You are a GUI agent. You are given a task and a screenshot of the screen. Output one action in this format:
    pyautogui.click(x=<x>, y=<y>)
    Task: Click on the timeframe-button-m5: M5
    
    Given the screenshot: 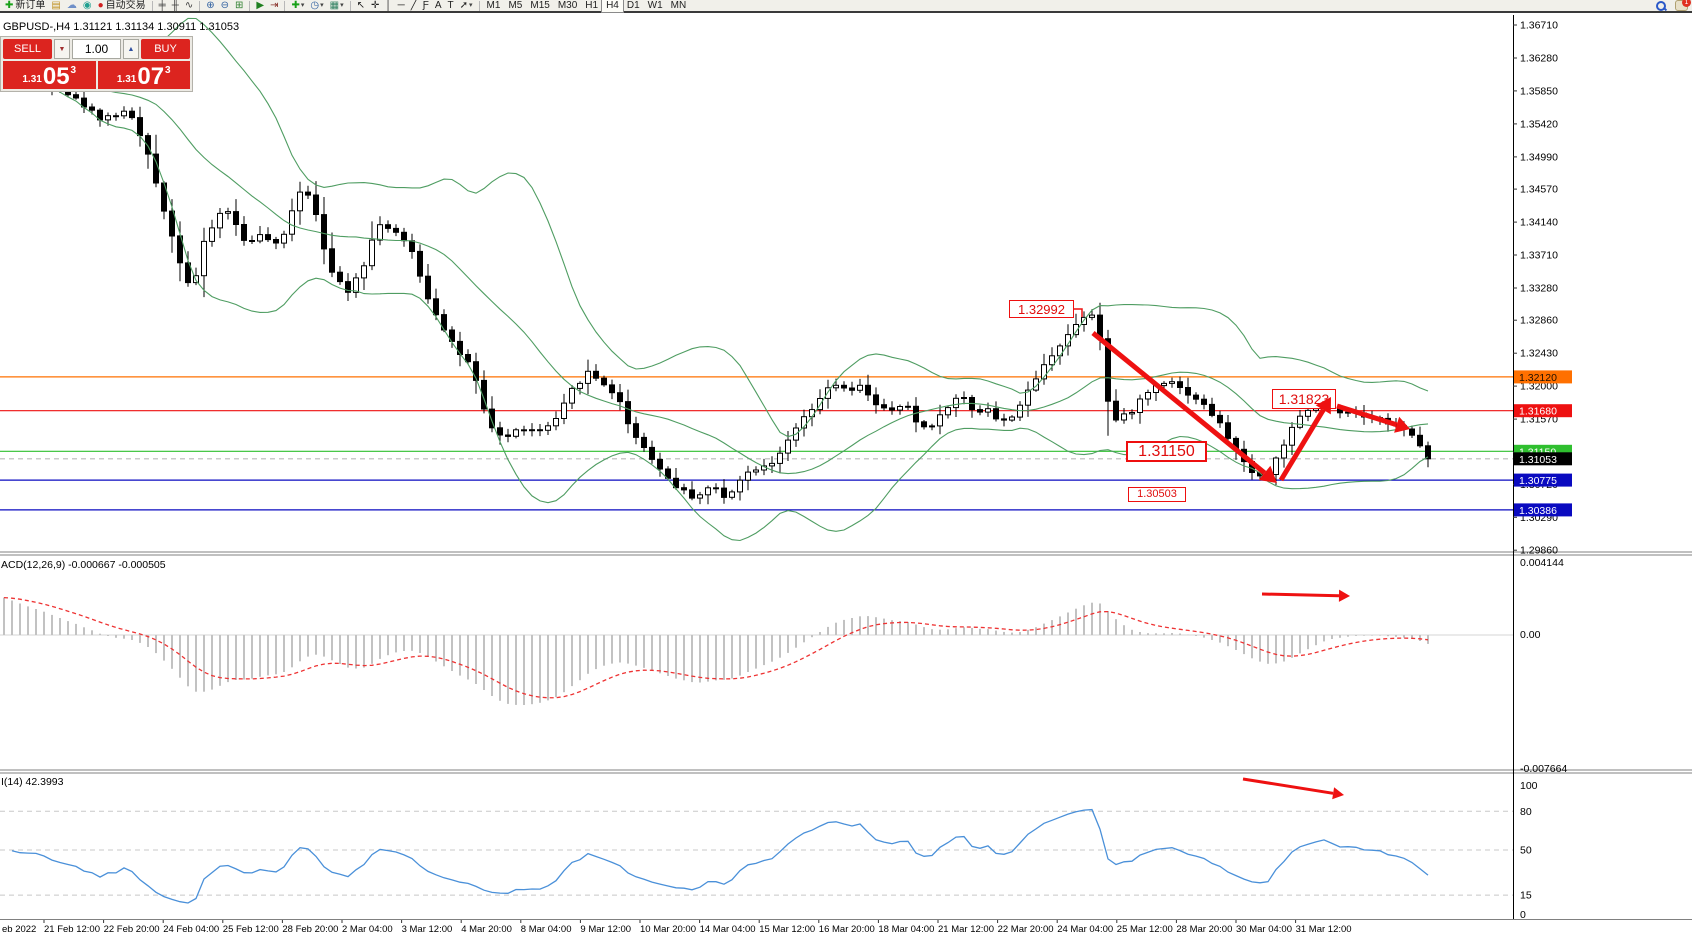 What is the action you would take?
    pyautogui.click(x=515, y=5)
    